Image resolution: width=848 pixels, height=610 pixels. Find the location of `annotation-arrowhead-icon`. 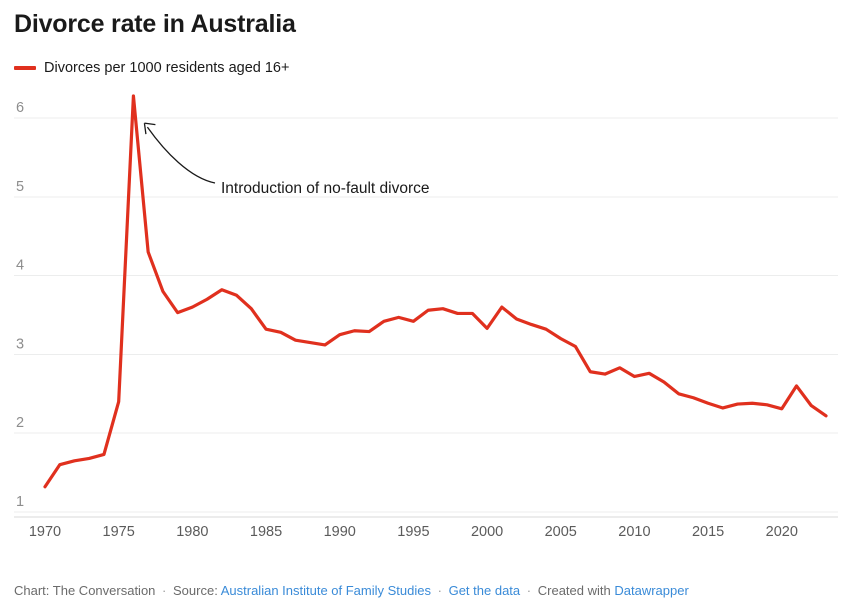

annotation-arrowhead-icon is located at coordinates (149, 128).